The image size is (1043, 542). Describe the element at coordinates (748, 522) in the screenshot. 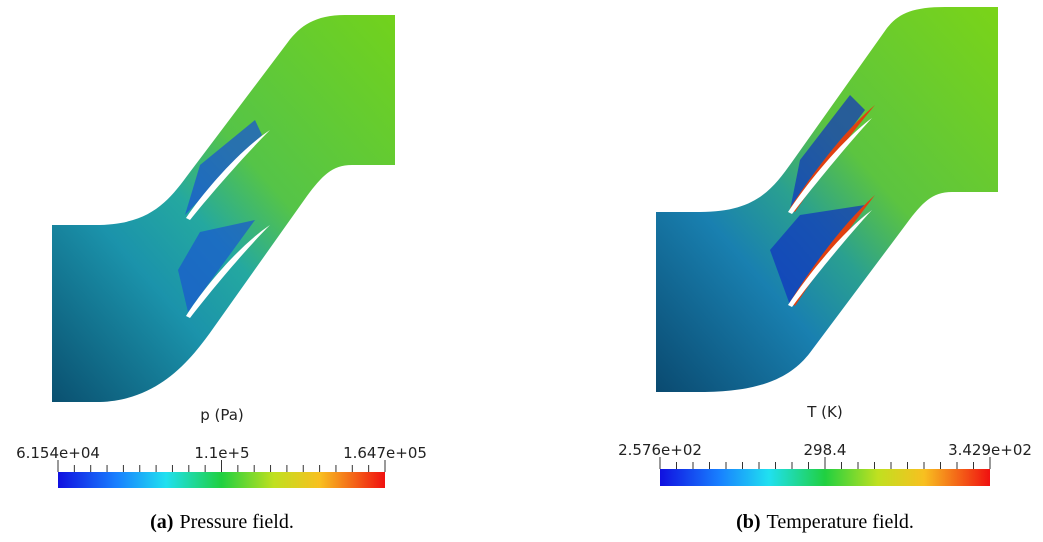

I see `caption-label: (b)` at that location.